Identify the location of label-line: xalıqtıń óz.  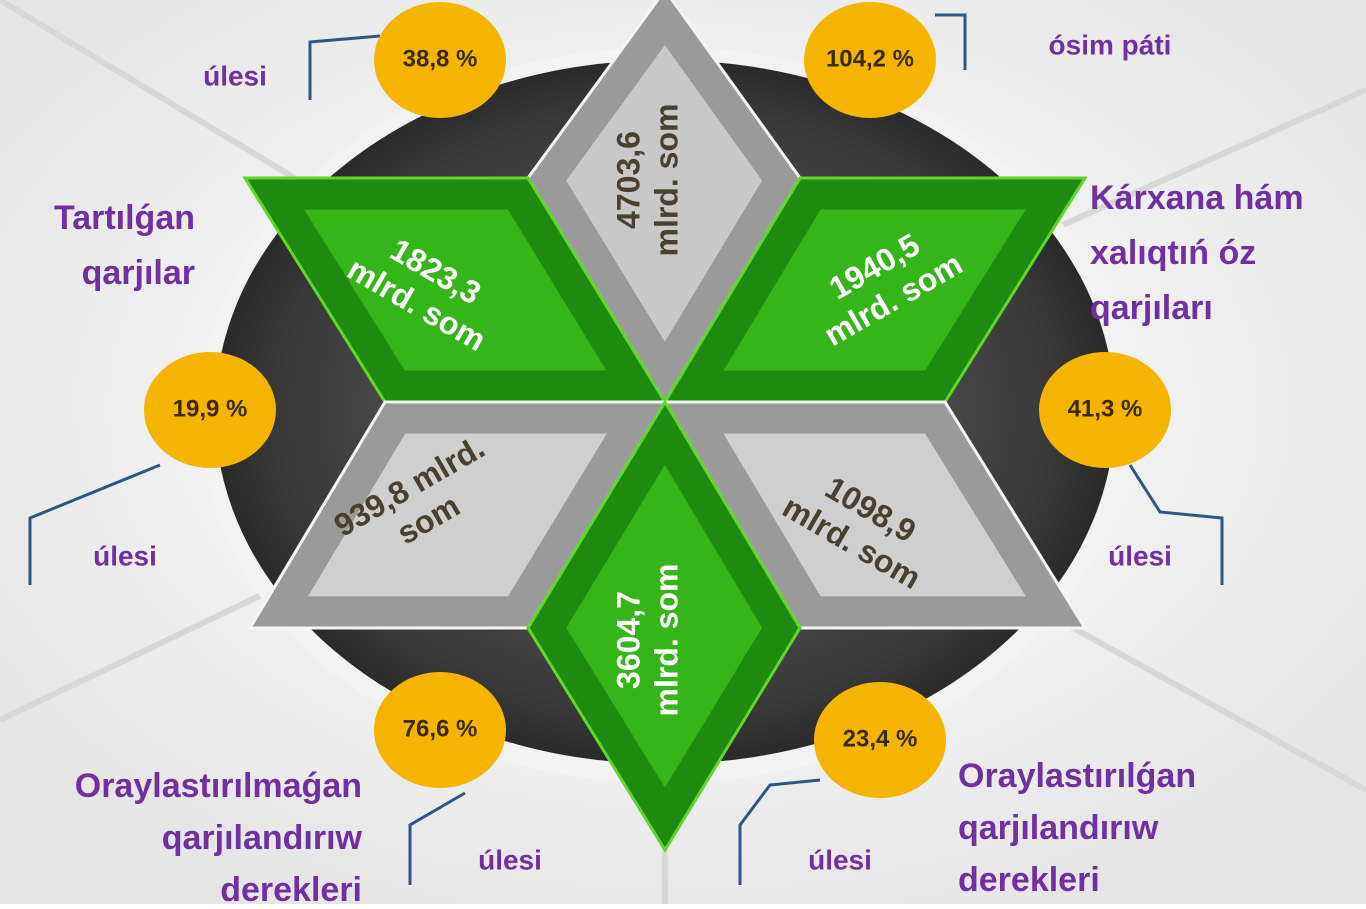
(1173, 253).